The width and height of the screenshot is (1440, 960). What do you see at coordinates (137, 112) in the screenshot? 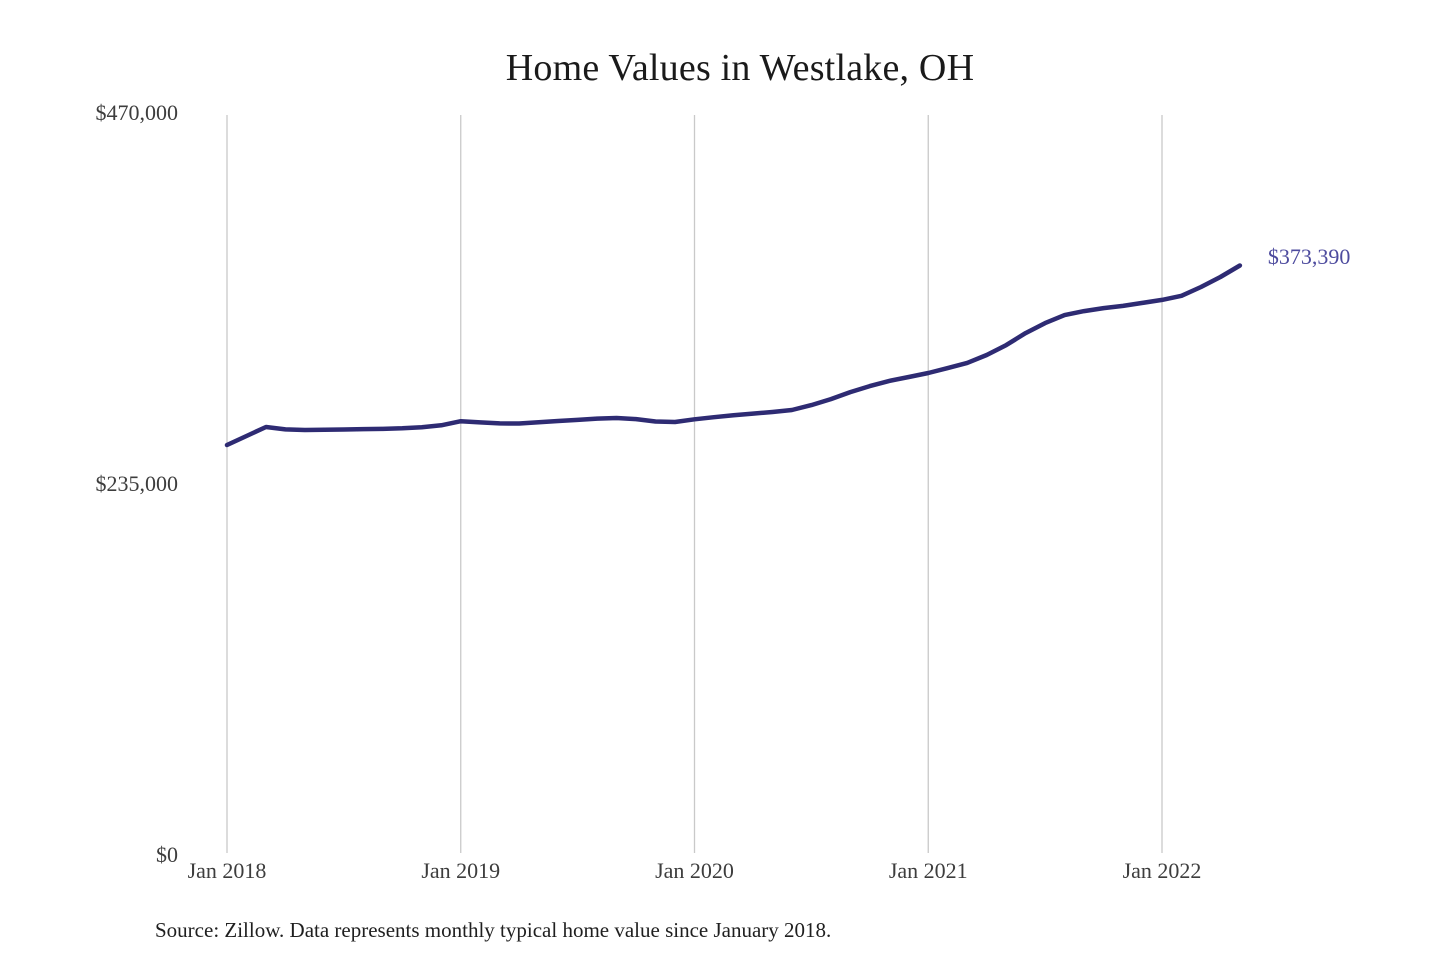
I see `y-tick-label-0: $470,000` at bounding box center [137, 112].